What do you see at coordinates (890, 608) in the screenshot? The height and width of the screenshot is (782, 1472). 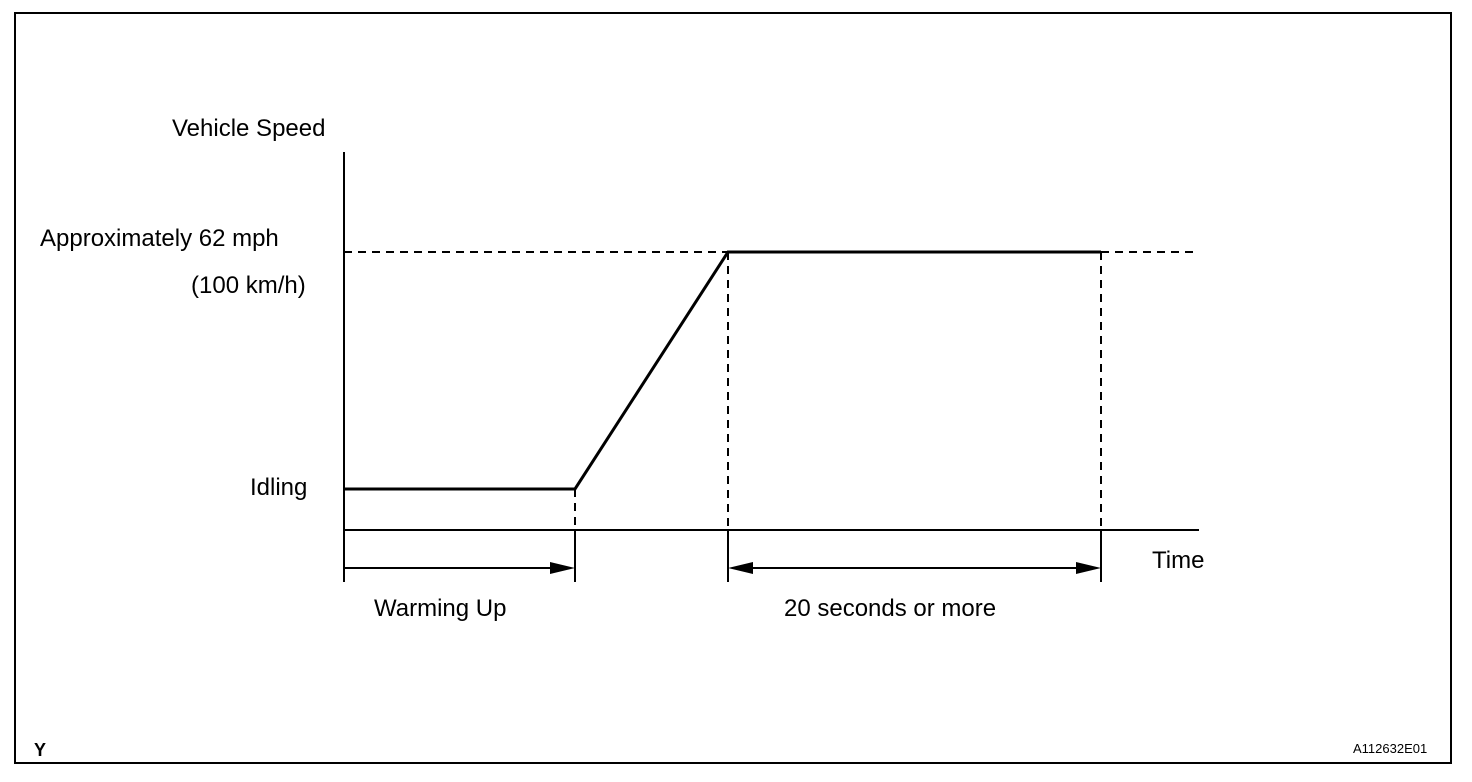 I see `hold-phase-label: 20 seconds or more` at bounding box center [890, 608].